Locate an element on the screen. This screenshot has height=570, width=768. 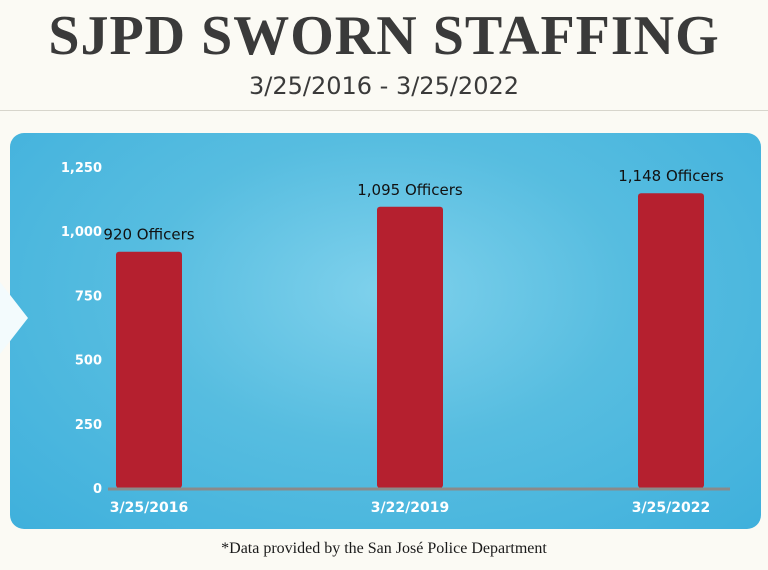
header-divider is located at coordinates (384, 110).